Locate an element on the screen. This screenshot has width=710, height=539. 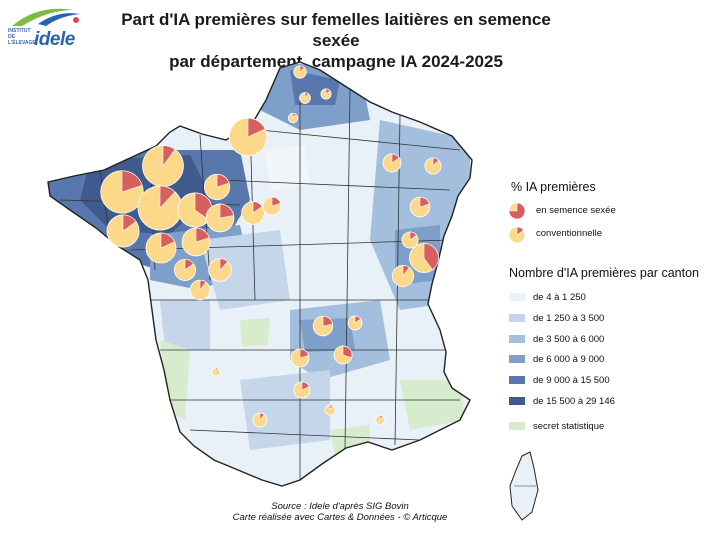
idele-logo: INSTITUT DE L'ÉLEVAGE idele is located at coordinates (48, 28).